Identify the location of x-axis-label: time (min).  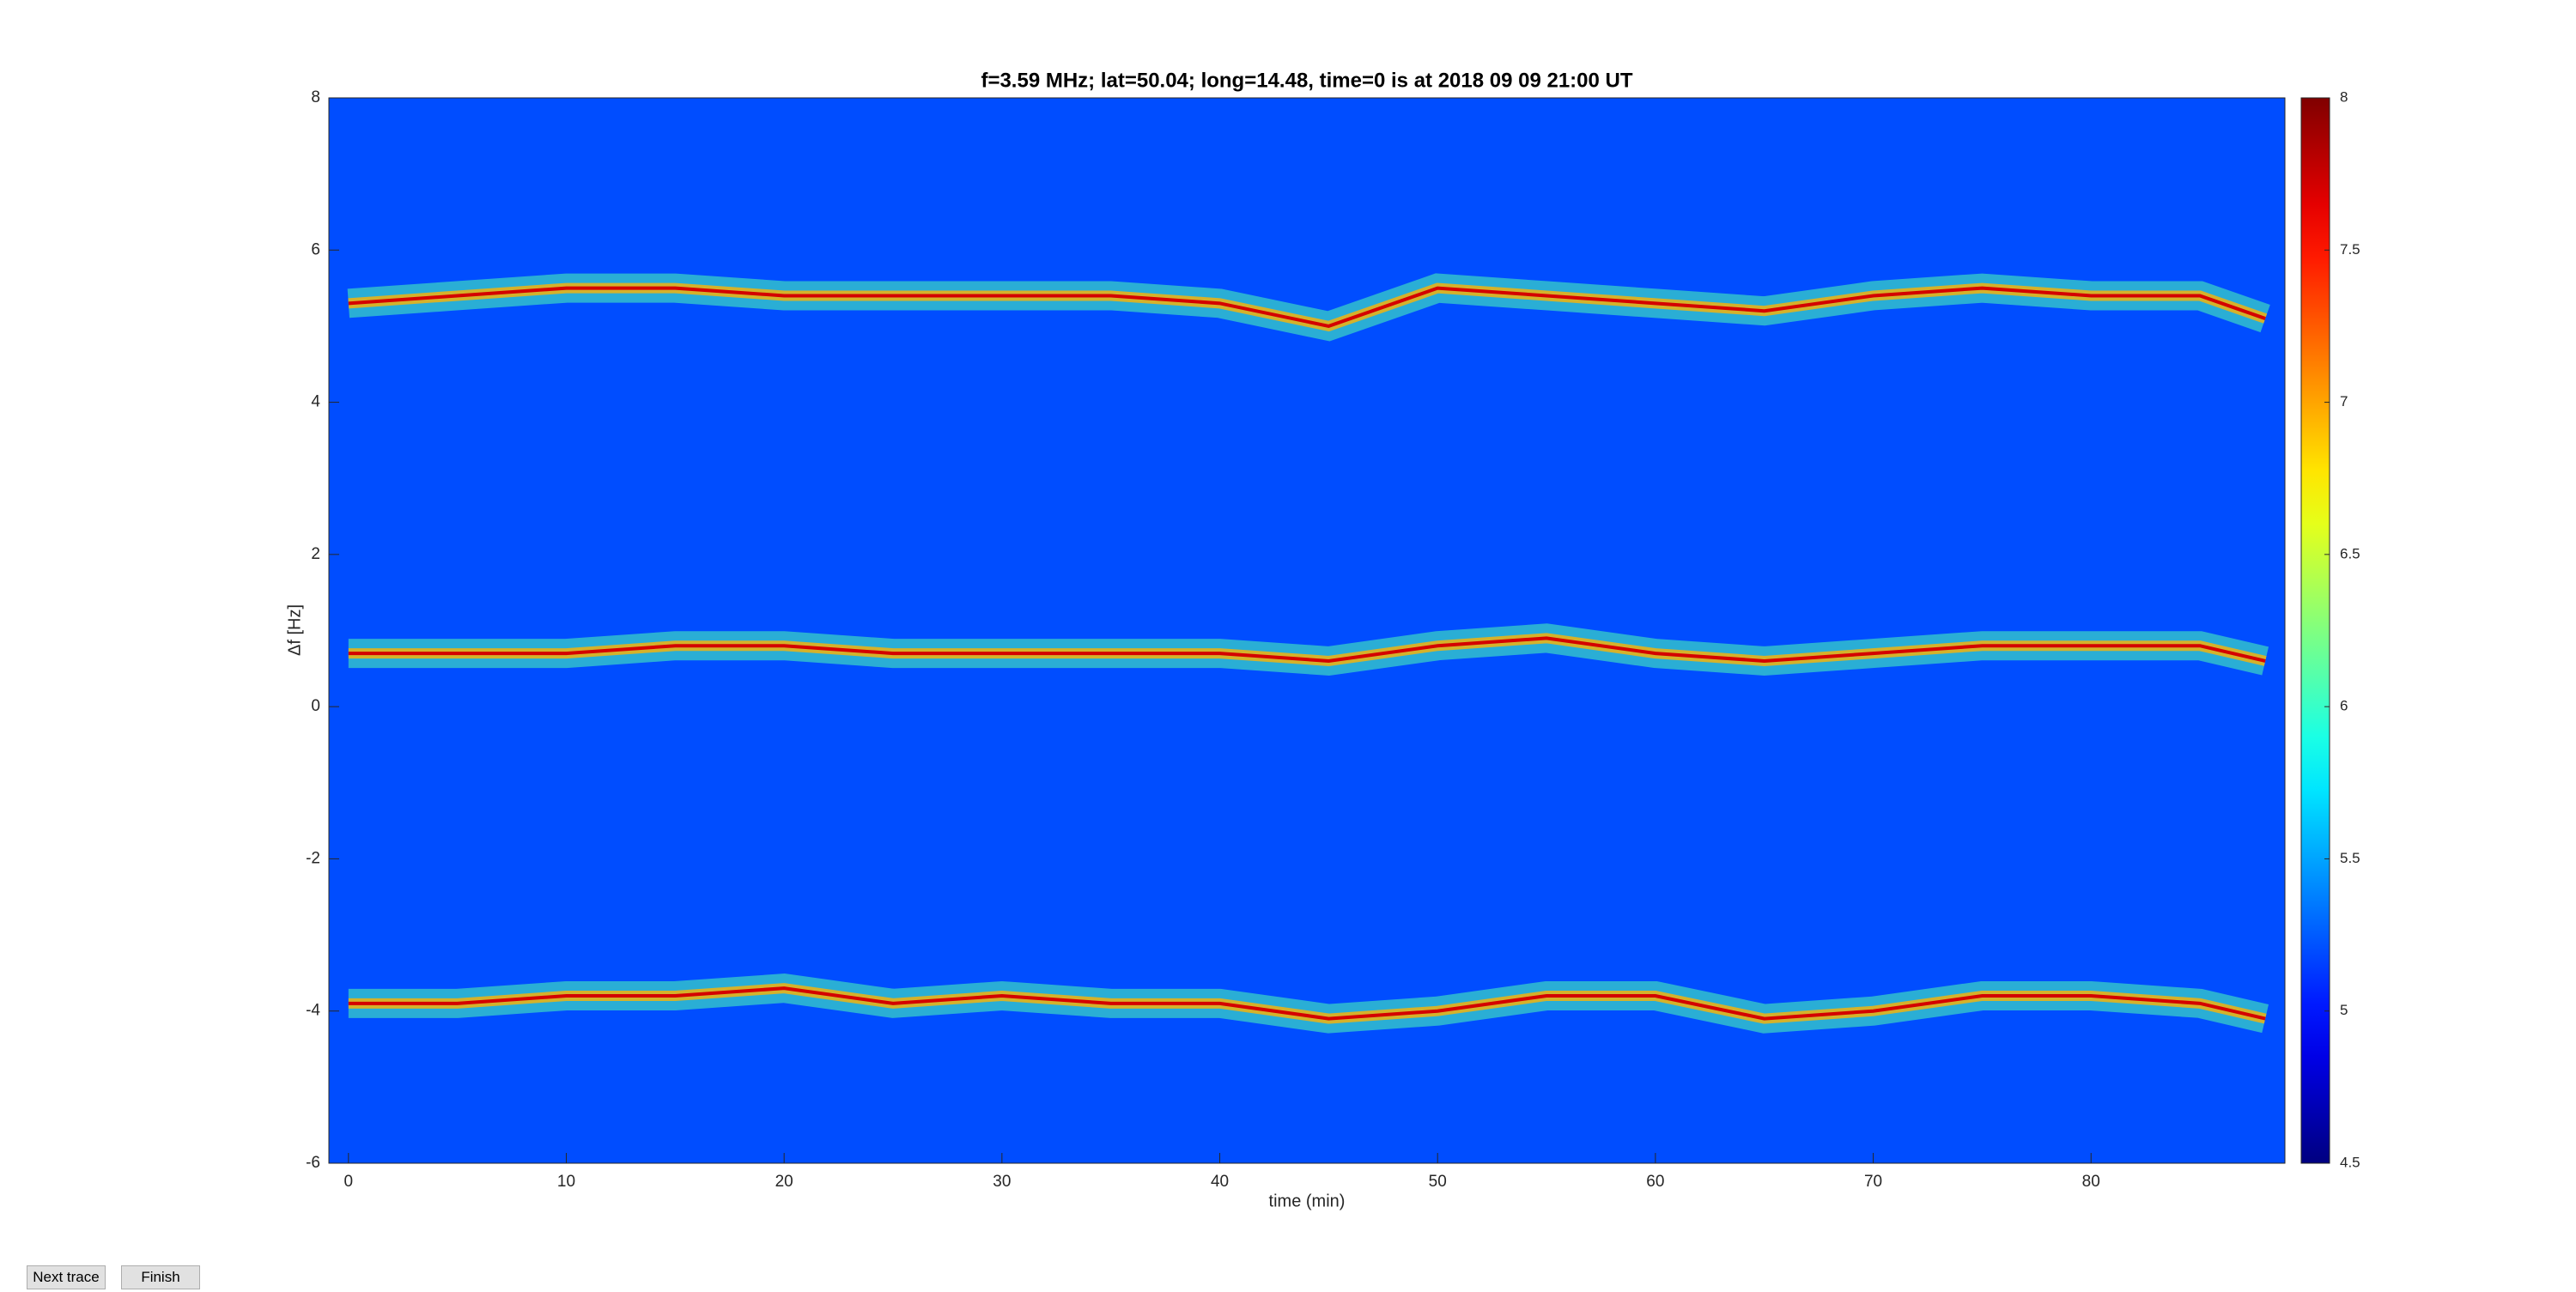
(1308, 1201).